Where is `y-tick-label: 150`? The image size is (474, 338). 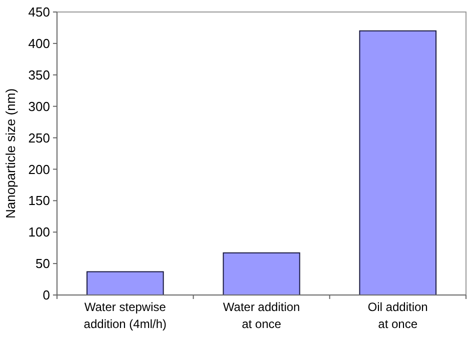 y-tick-label: 150 is located at coordinates (39, 200).